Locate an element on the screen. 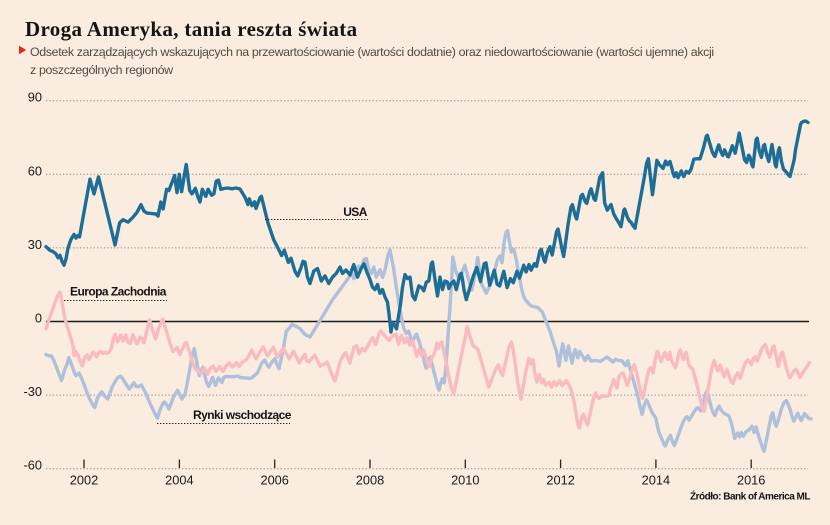 The image size is (830, 525). svg-text: Rynki wschodzące is located at coordinates (242, 415).